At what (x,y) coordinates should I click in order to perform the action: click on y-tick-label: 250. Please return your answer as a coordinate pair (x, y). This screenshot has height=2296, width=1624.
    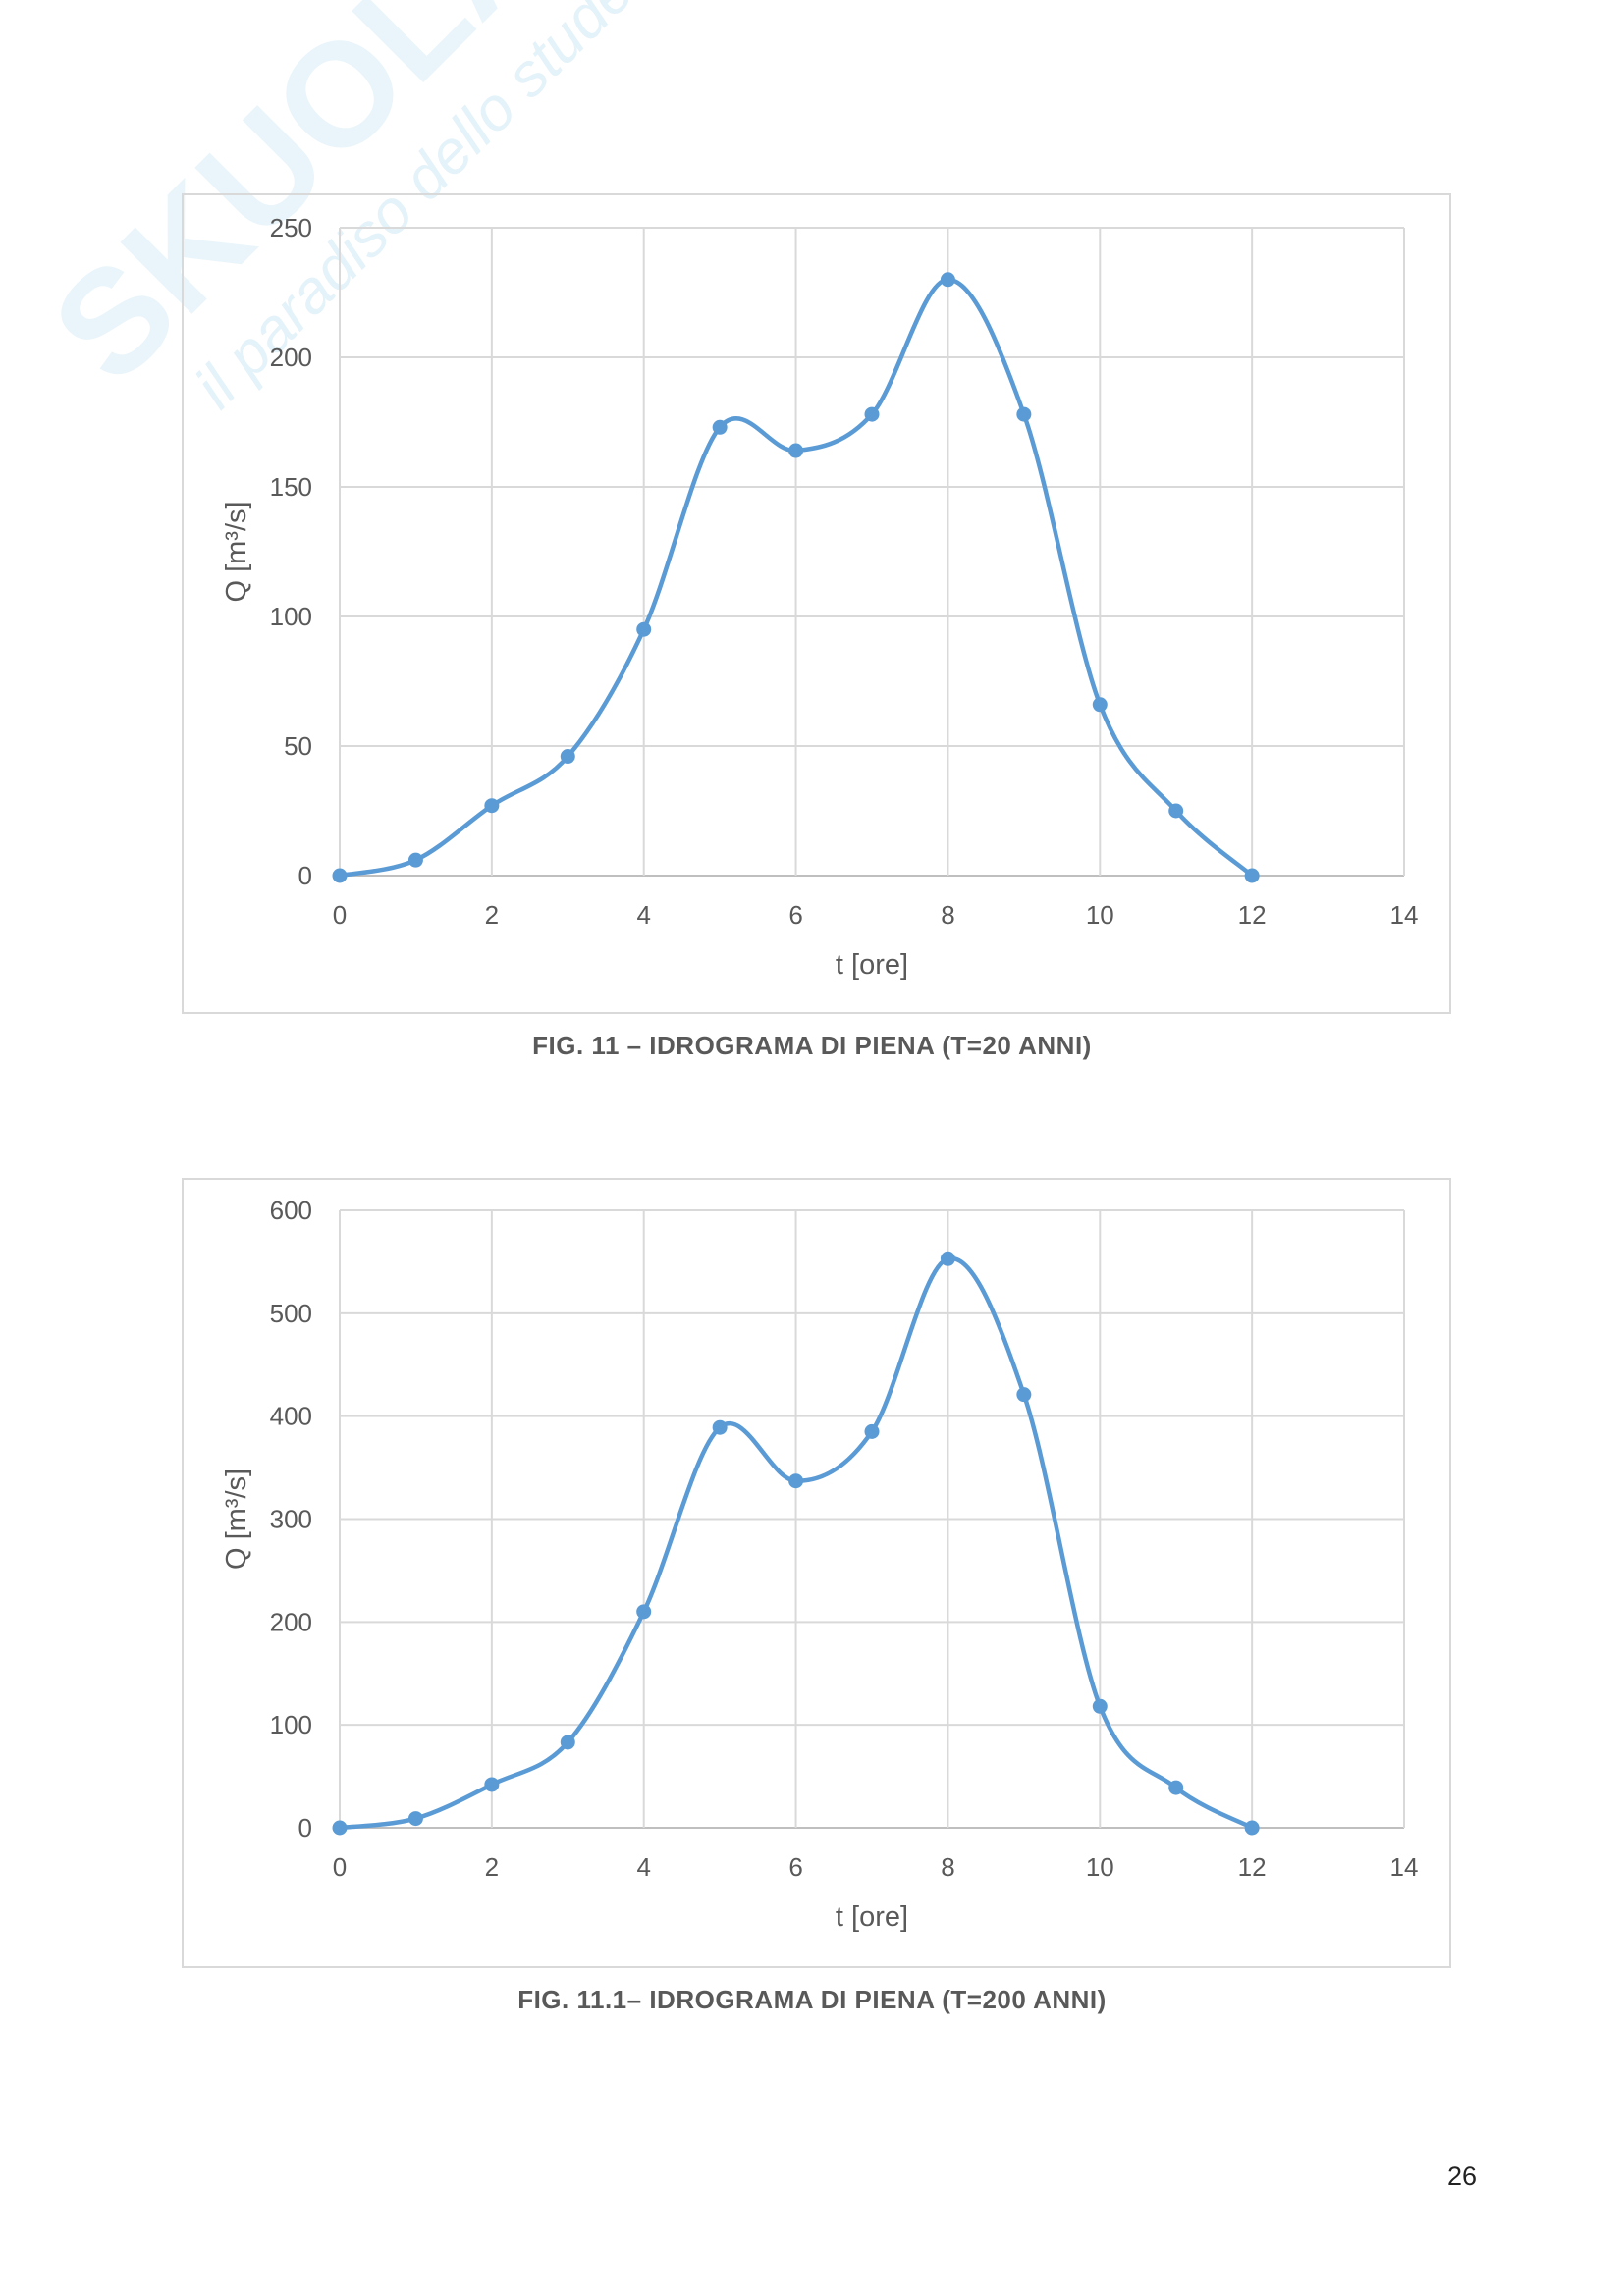
    Looking at the image, I should click on (291, 227).